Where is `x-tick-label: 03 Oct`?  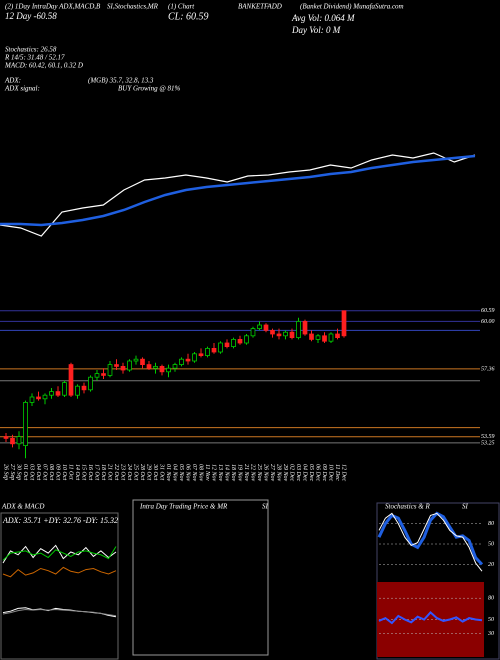 x-tick-label: 03 Oct is located at coordinates (32, 472).